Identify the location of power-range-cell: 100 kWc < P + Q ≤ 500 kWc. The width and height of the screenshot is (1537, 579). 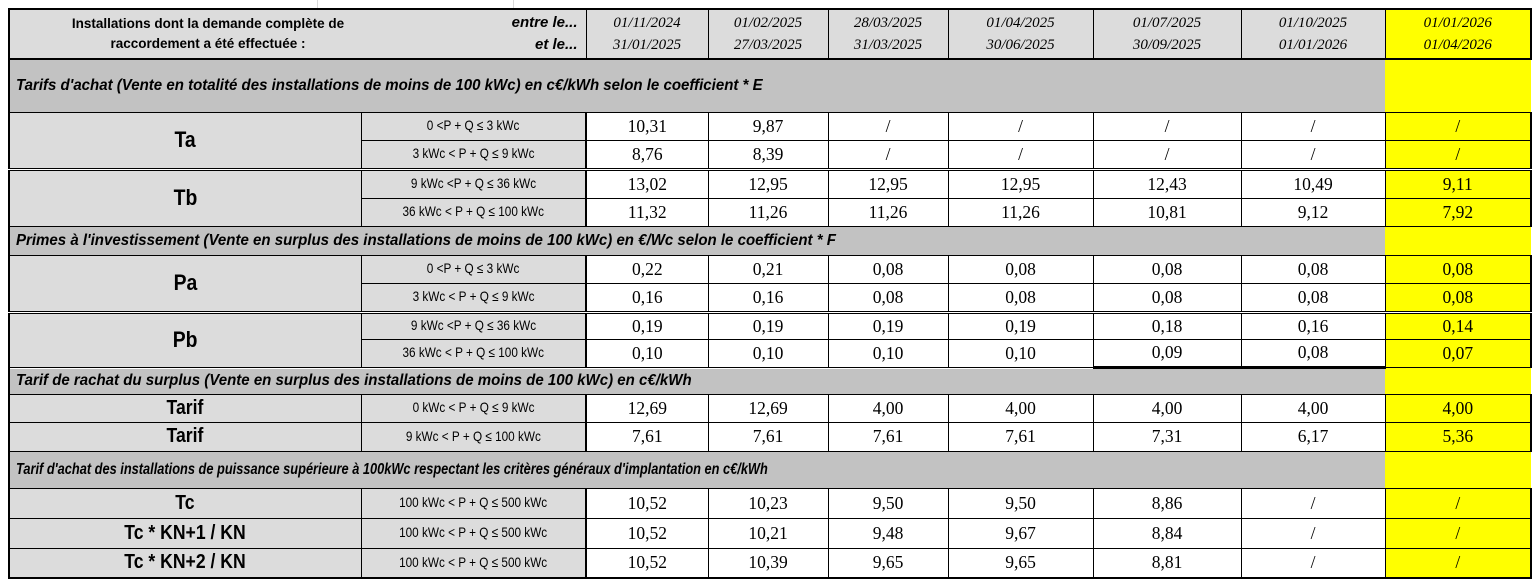
(473, 563).